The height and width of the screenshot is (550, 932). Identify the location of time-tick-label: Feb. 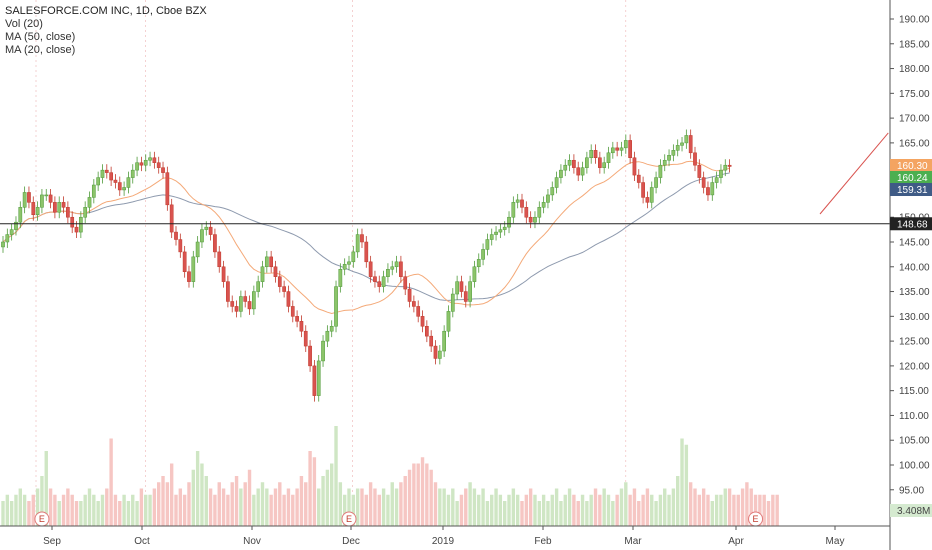
(543, 541).